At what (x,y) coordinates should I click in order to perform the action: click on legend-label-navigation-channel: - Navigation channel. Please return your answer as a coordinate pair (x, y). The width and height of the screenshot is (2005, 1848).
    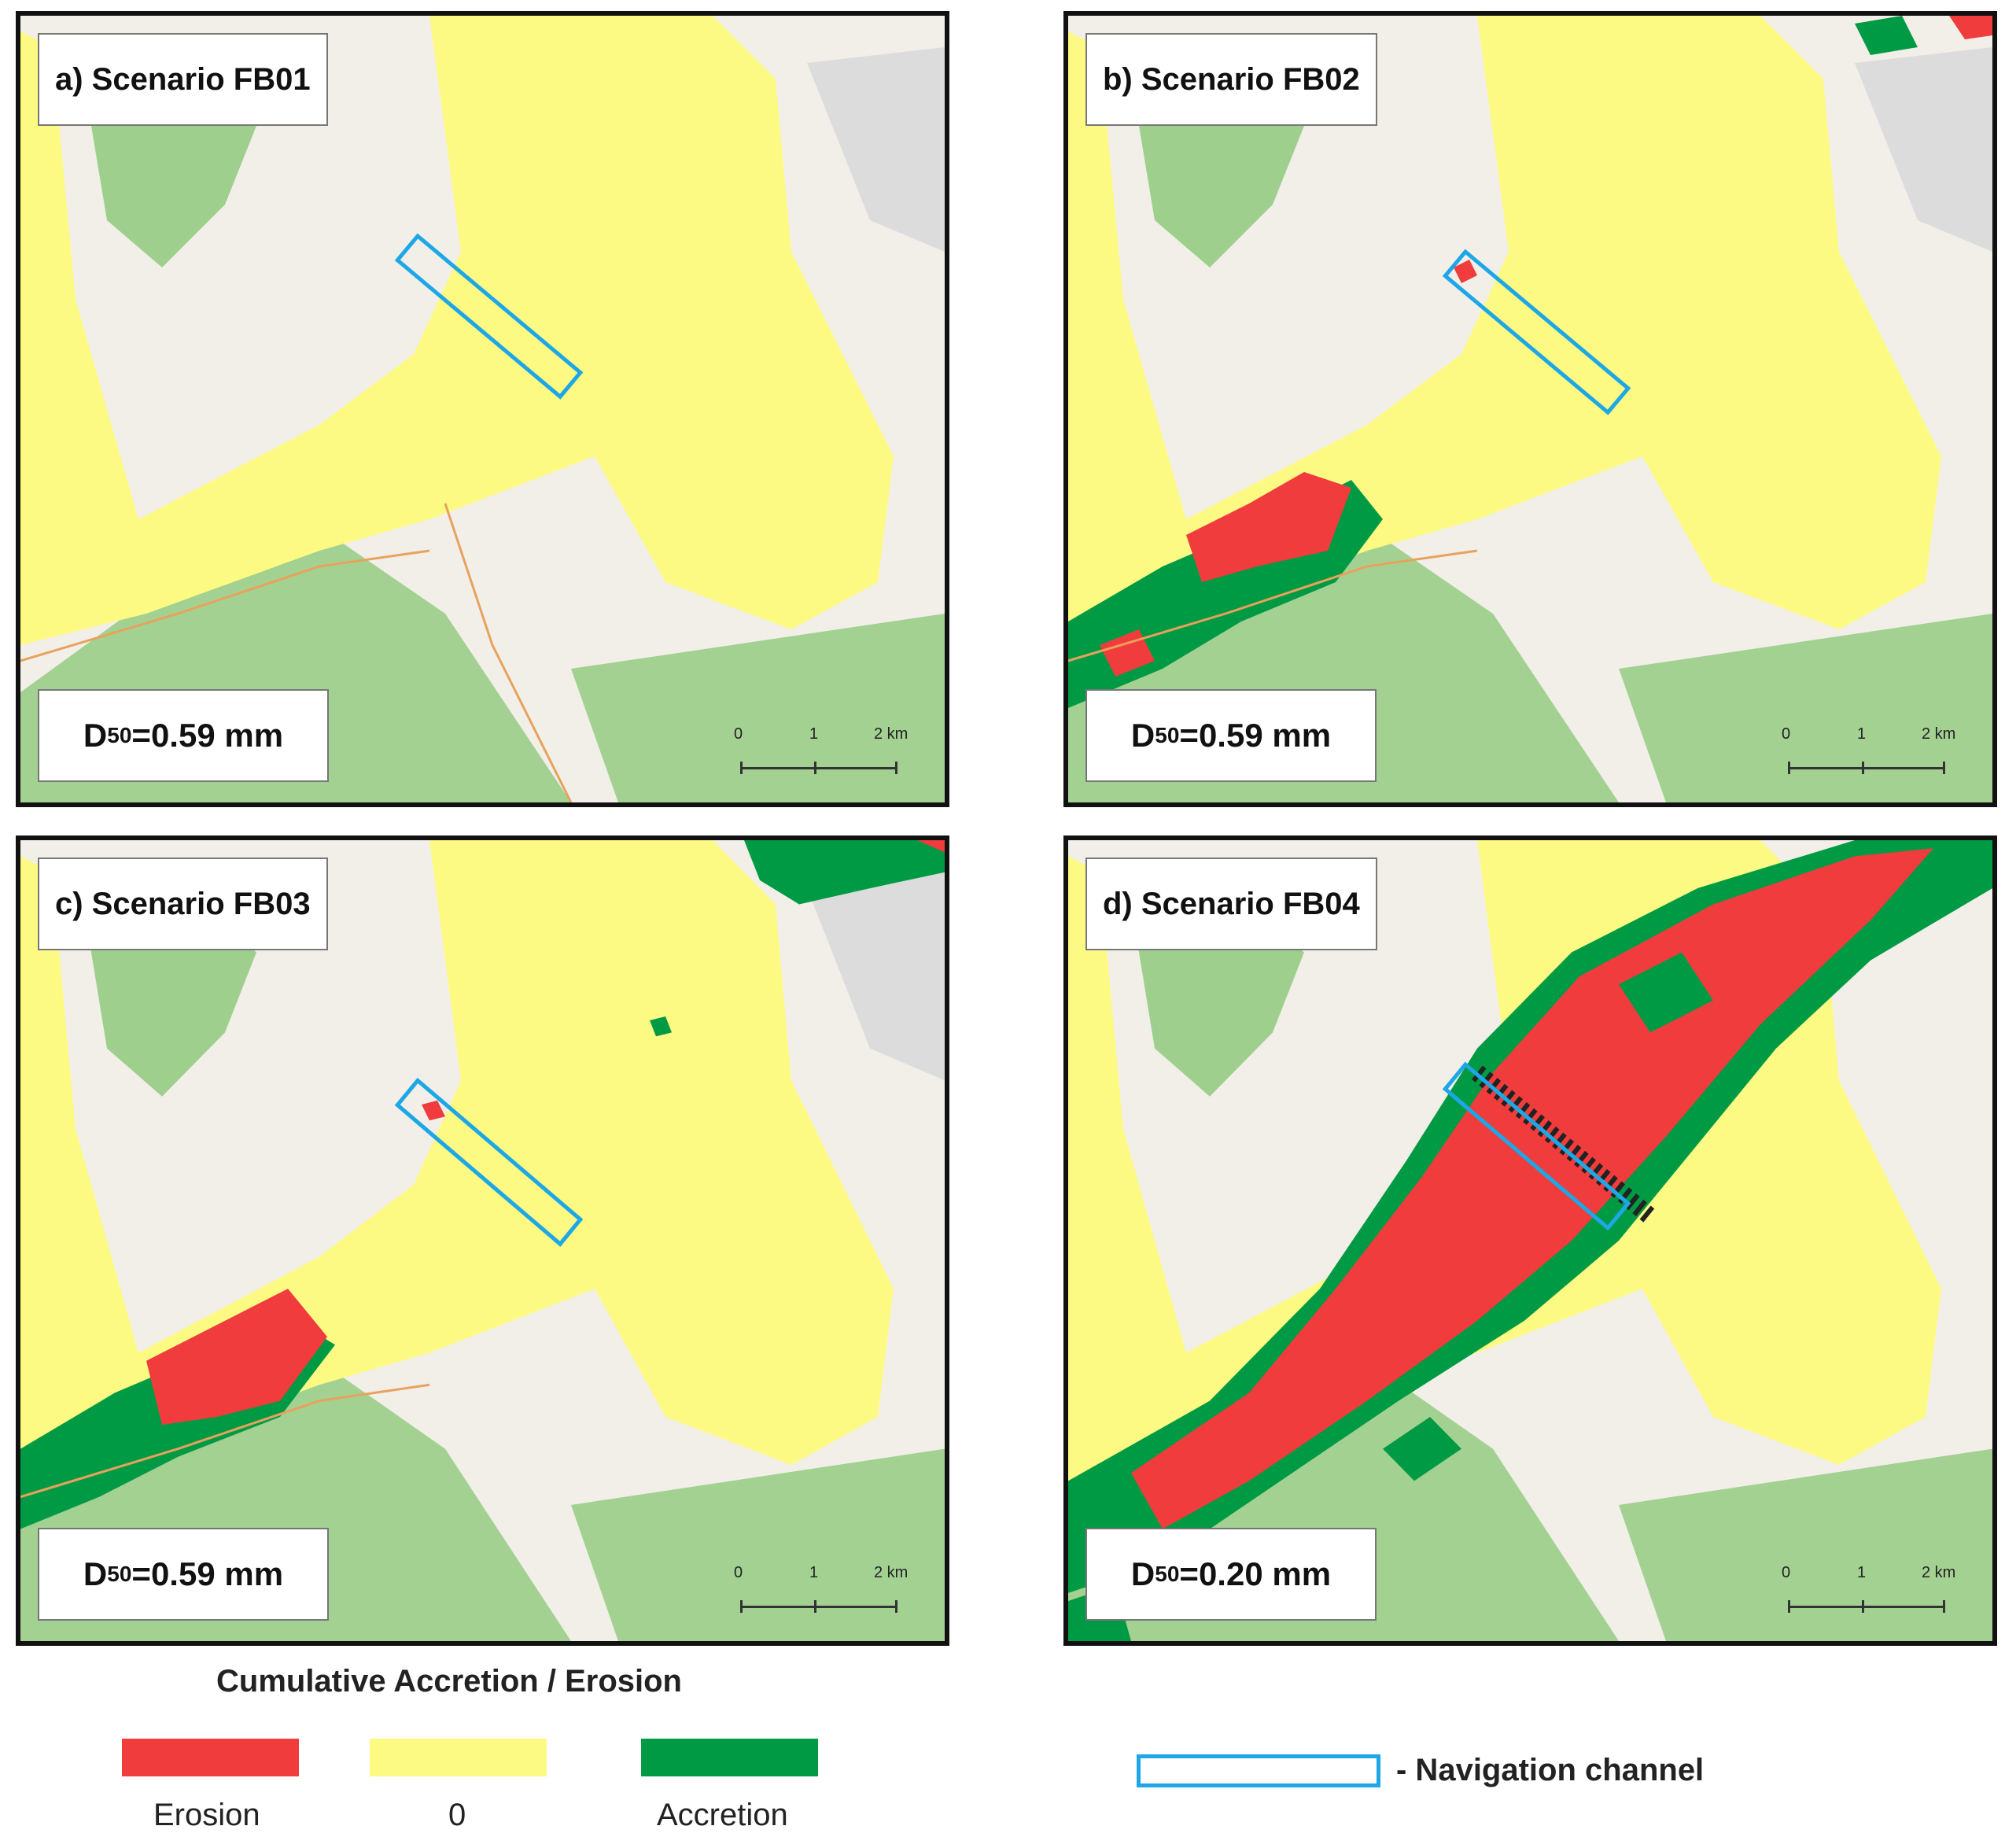
    Looking at the image, I should click on (1550, 1770).